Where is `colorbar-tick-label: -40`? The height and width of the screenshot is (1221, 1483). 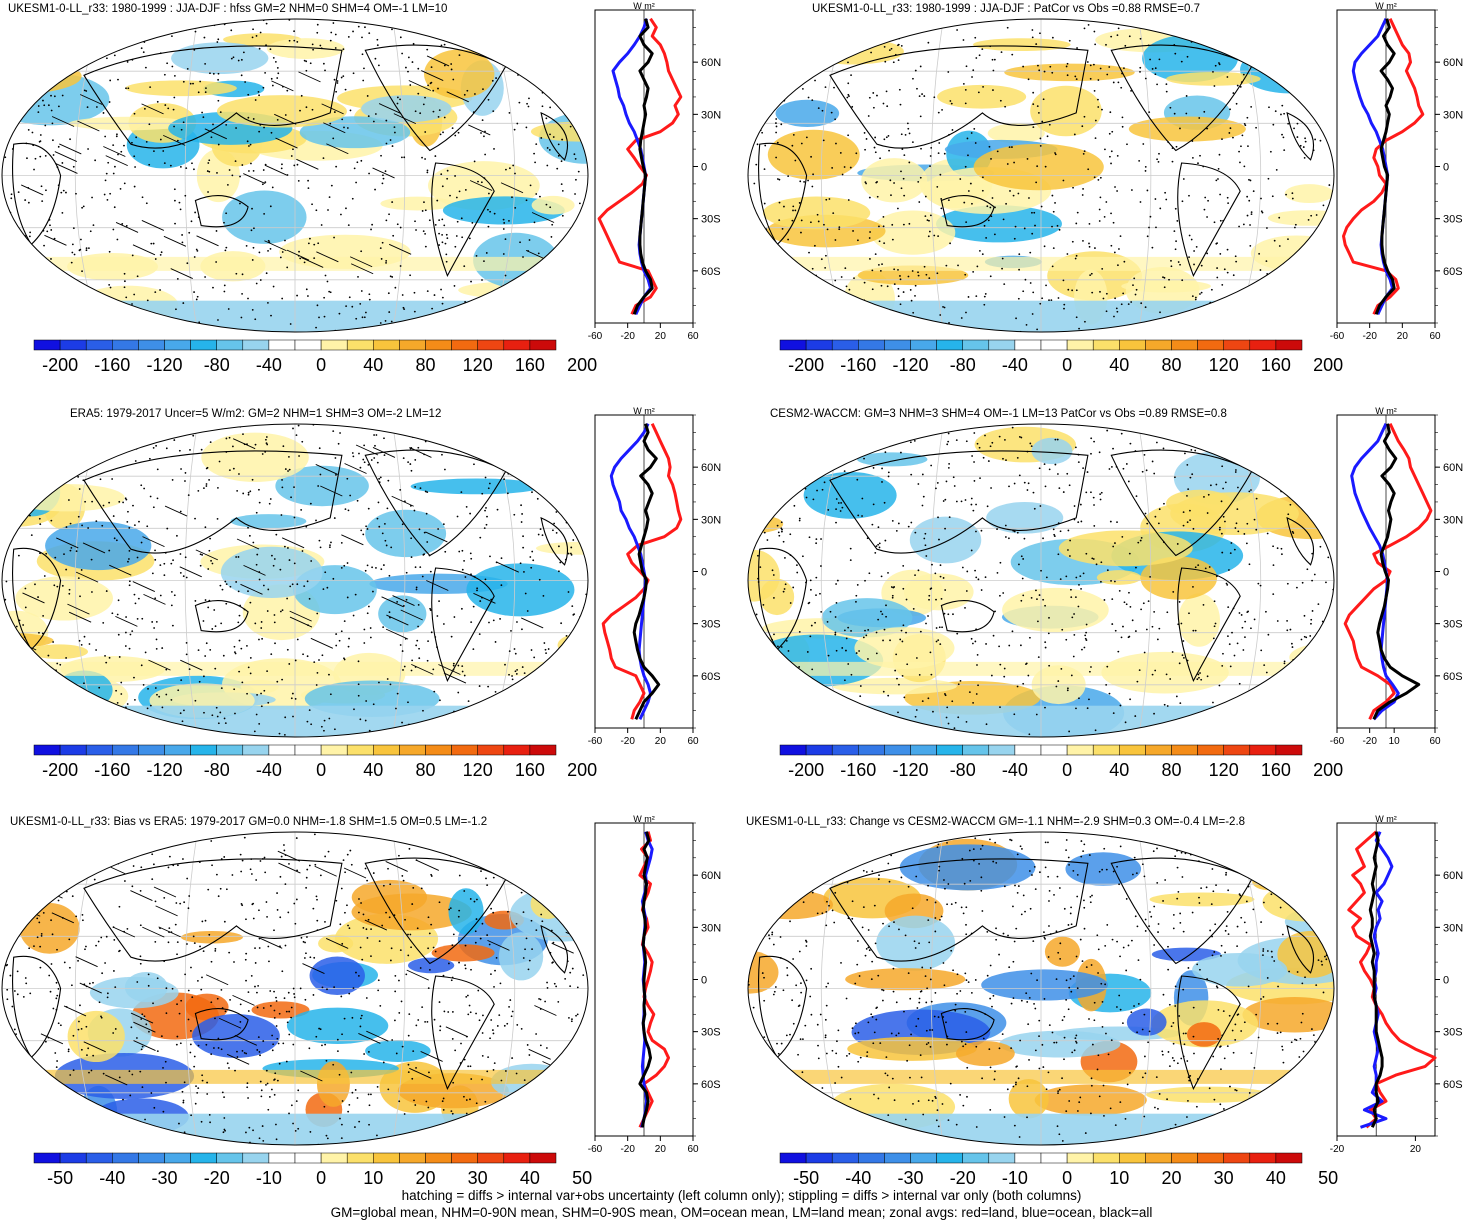
colorbar-tick-label: -40 is located at coordinates (1015, 365).